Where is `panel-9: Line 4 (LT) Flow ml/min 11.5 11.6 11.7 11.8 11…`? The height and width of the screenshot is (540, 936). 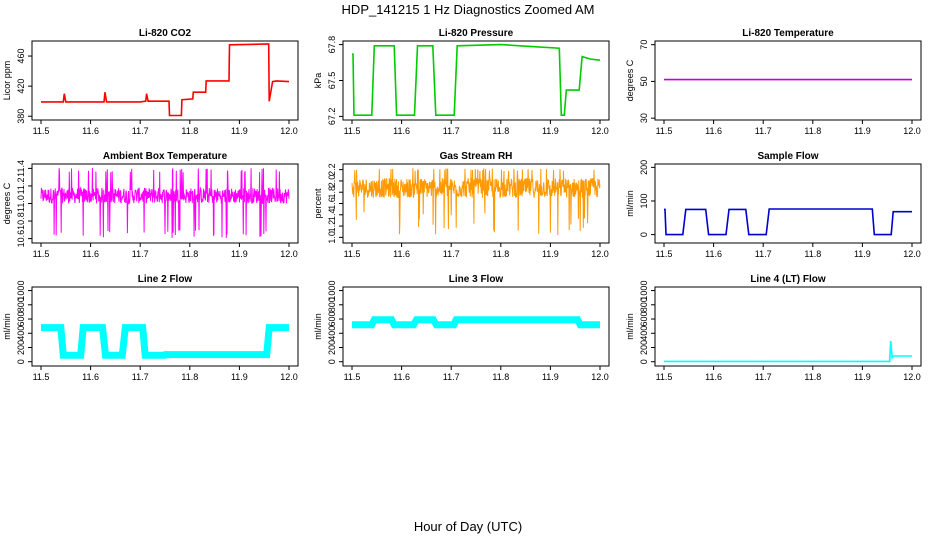
panel-9: Line 4 (LT) Flow ml/min 11.5 11.6 11.7 11.8 11… is located at coordinates (773, 328).